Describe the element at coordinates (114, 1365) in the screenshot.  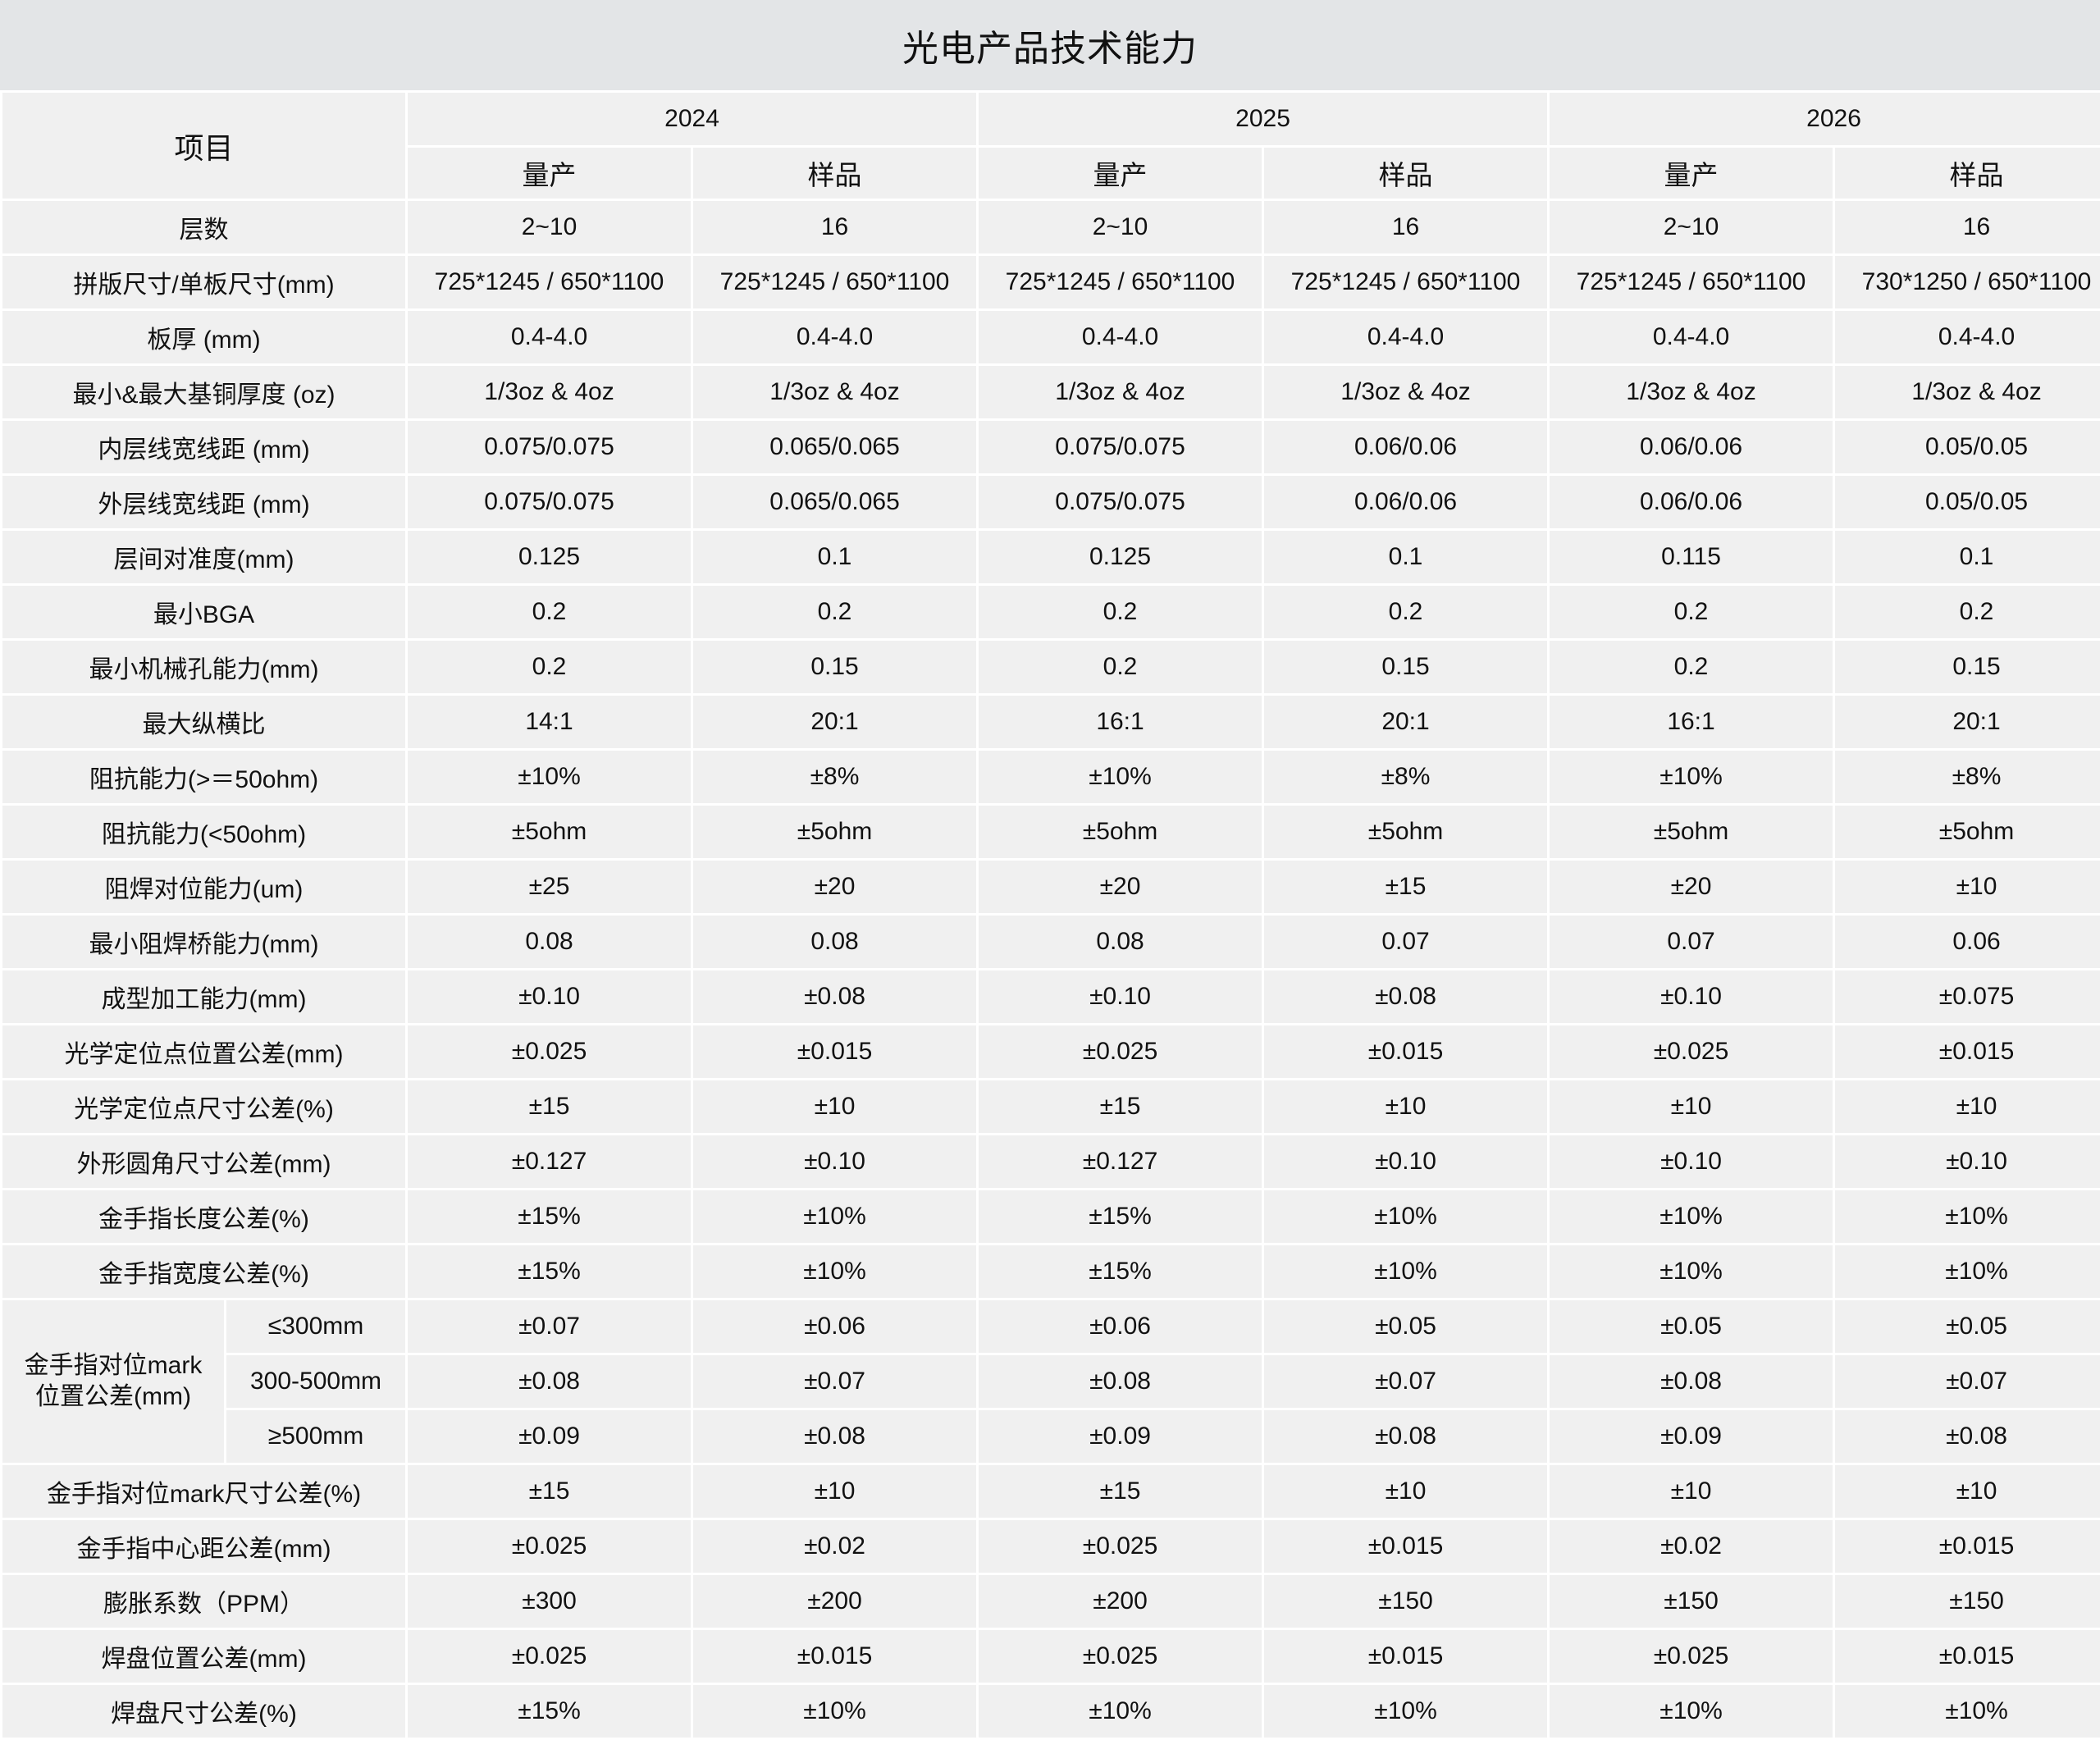
I see `row-group-label-line1: 金手指对位mark` at that location.